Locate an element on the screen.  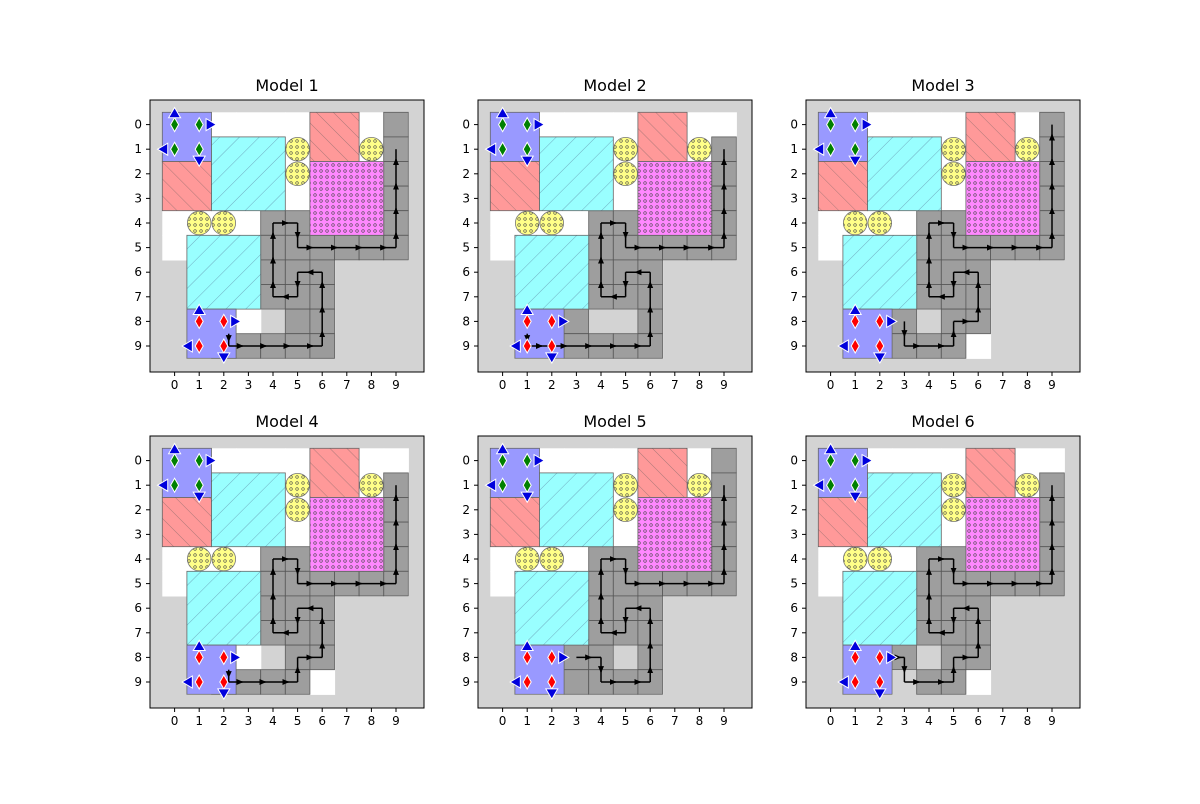
x-tick-label: 4 is located at coordinates (273, 721).